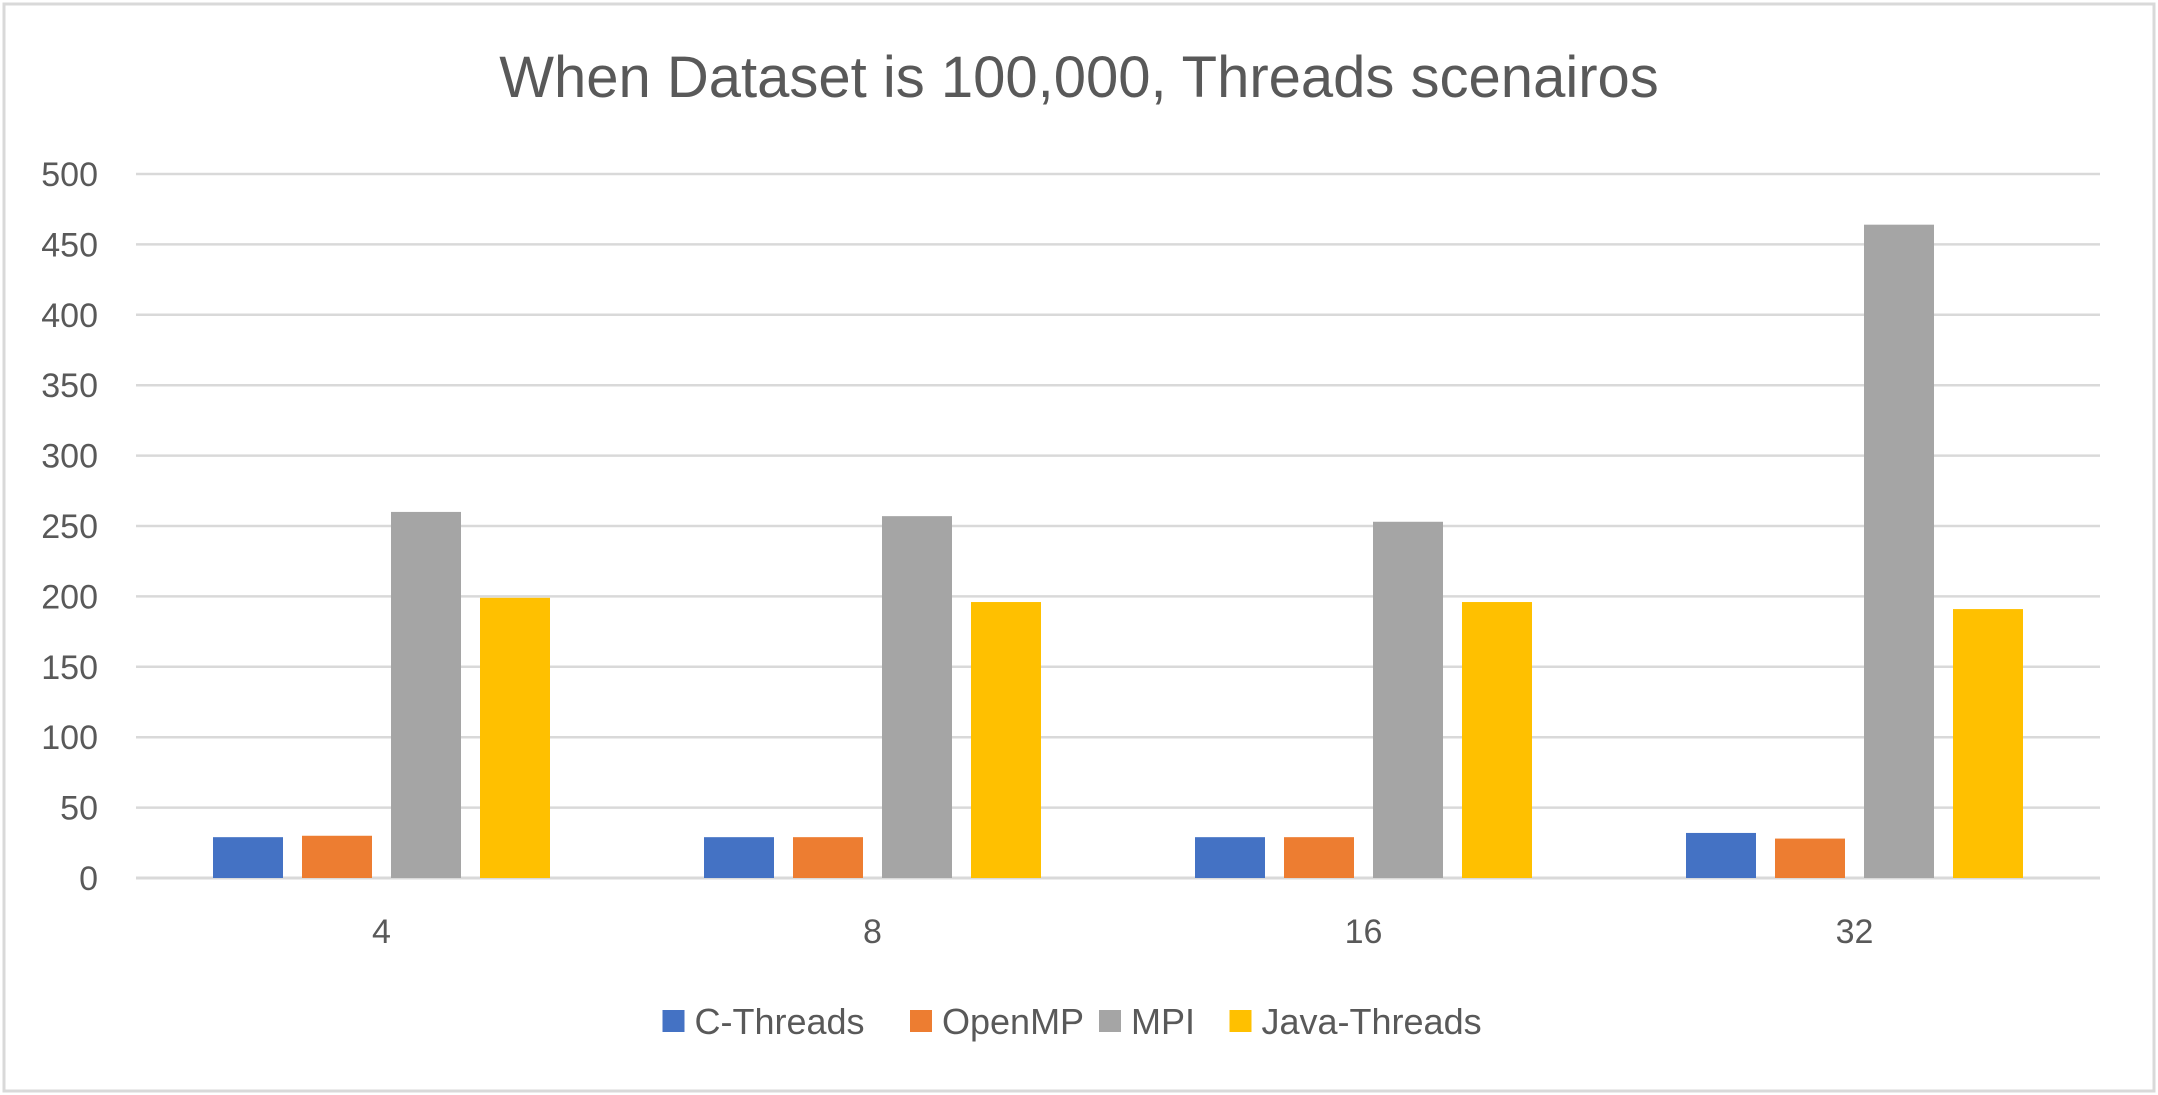 The image size is (2158, 1095). What do you see at coordinates (872, 932) in the screenshot?
I see `x-tick-label: 8` at bounding box center [872, 932].